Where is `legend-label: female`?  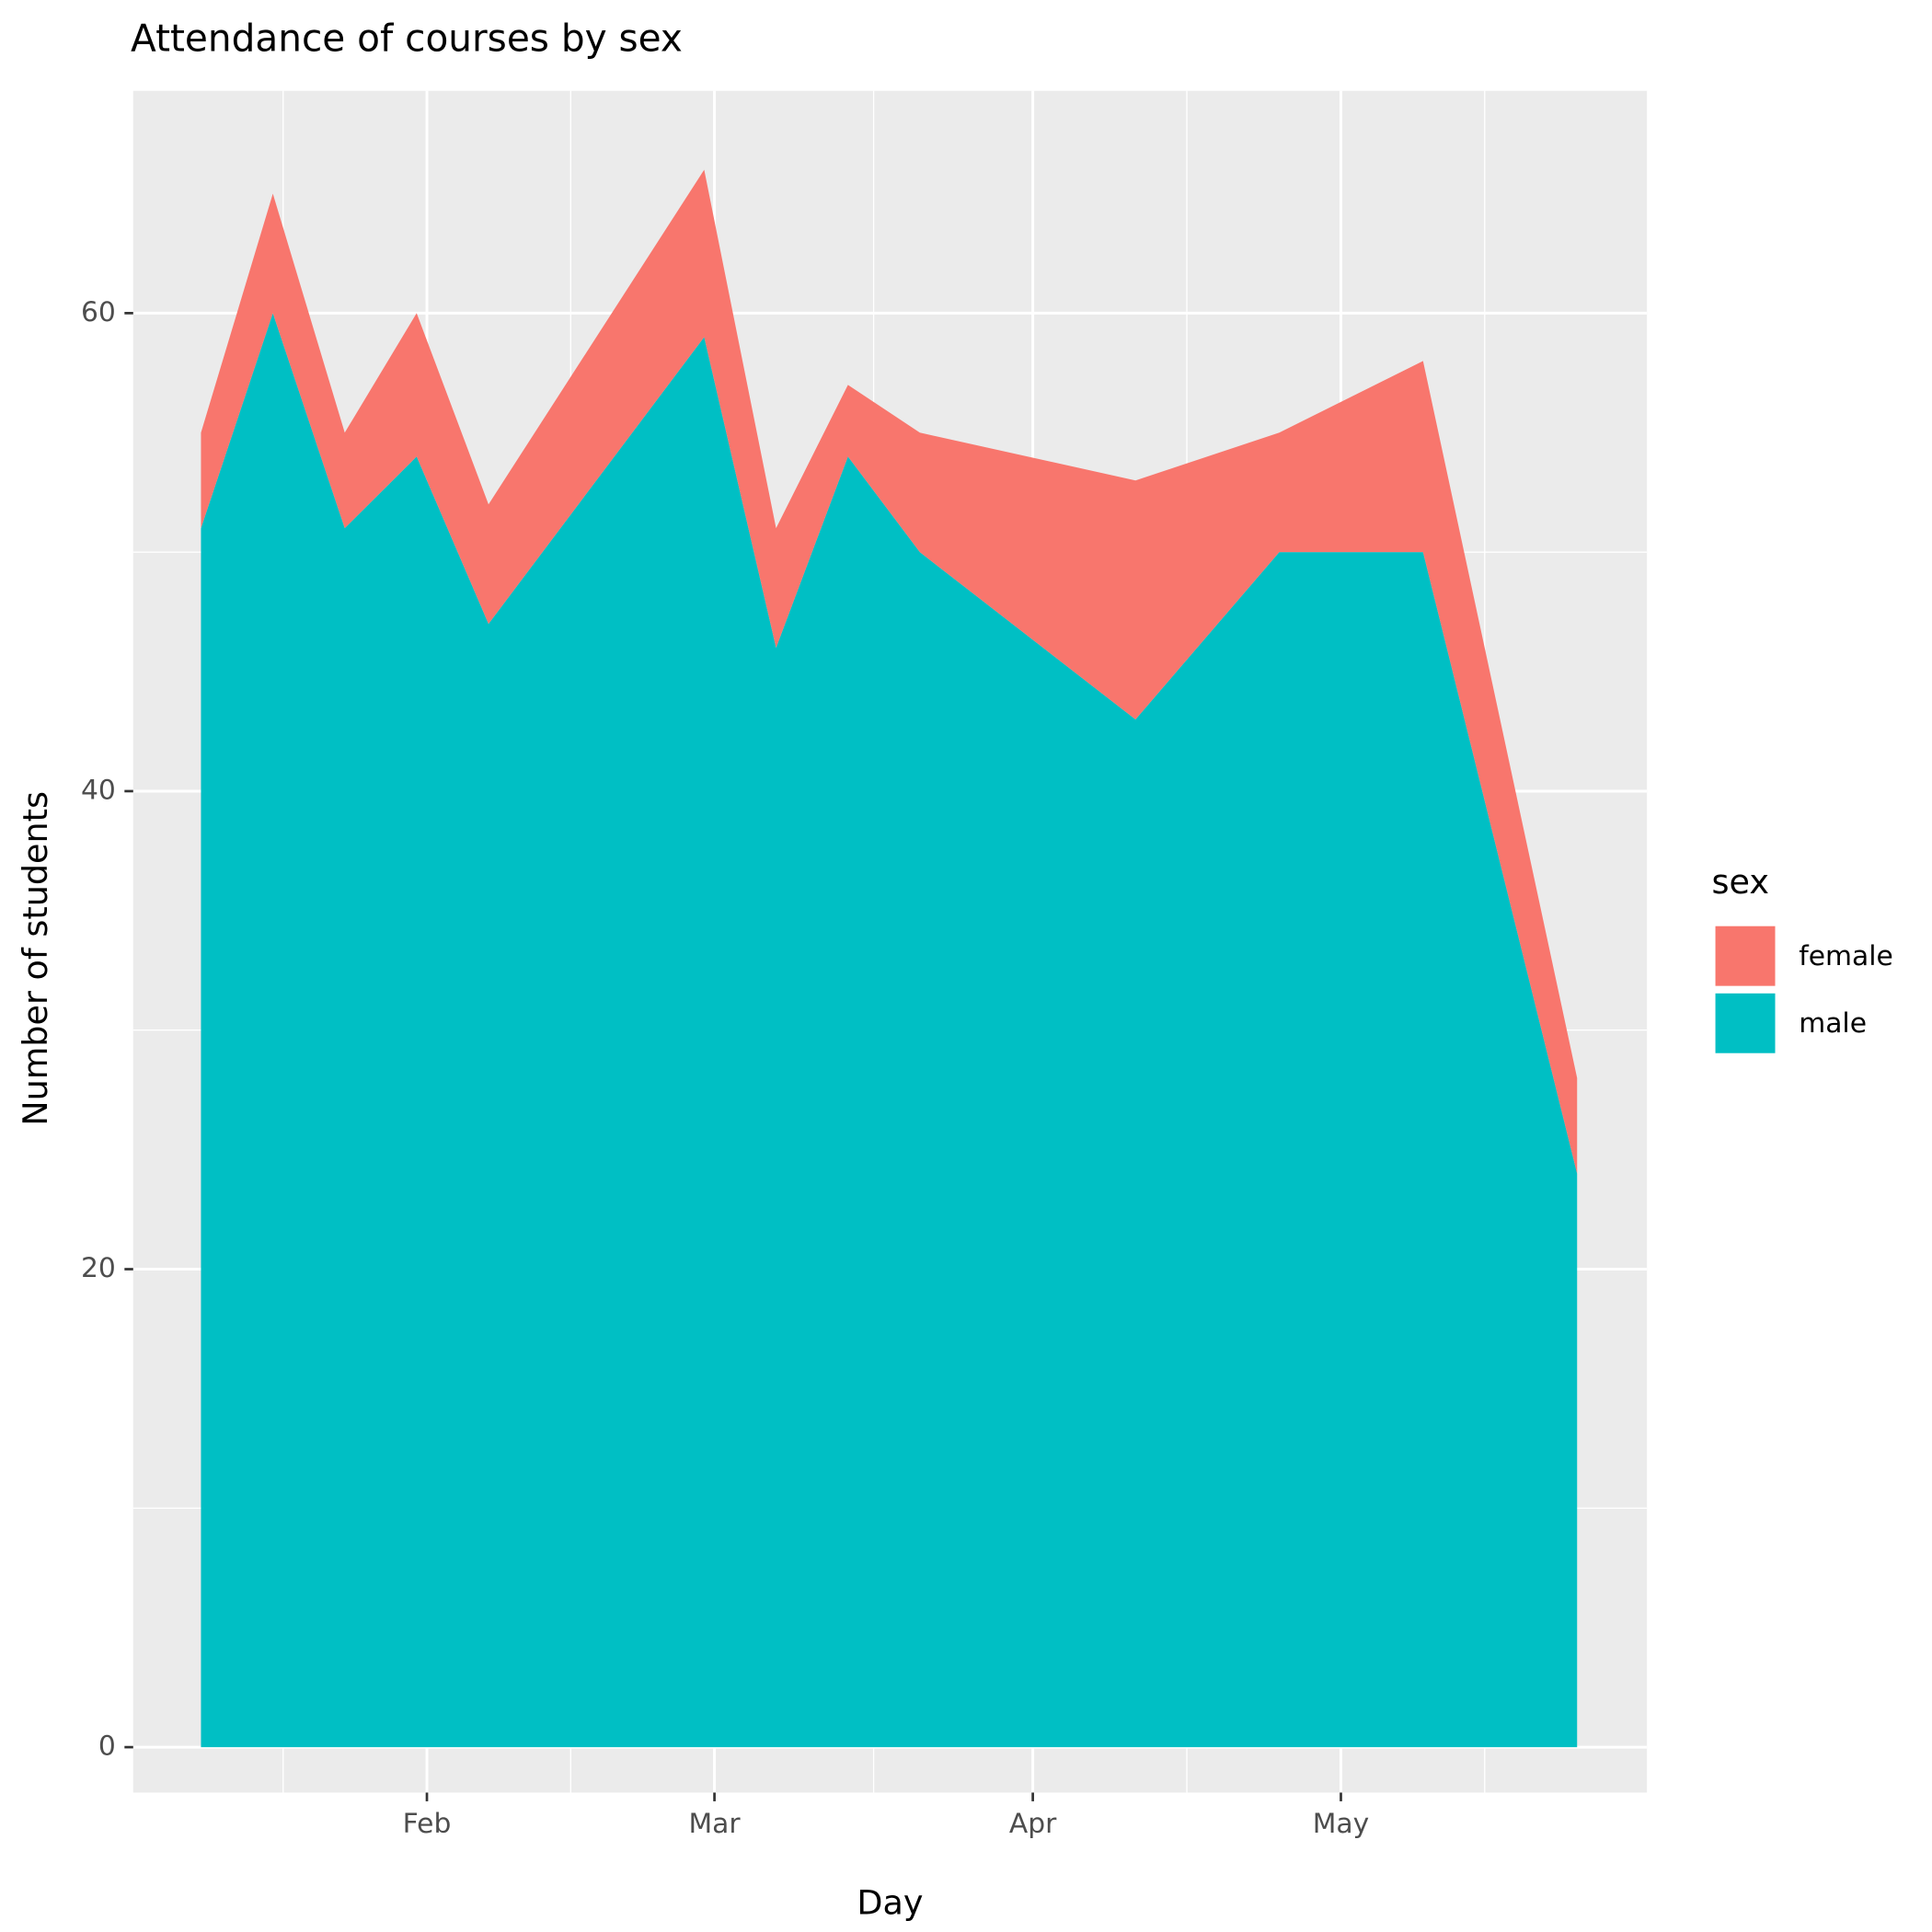 legend-label: female is located at coordinates (1846, 956).